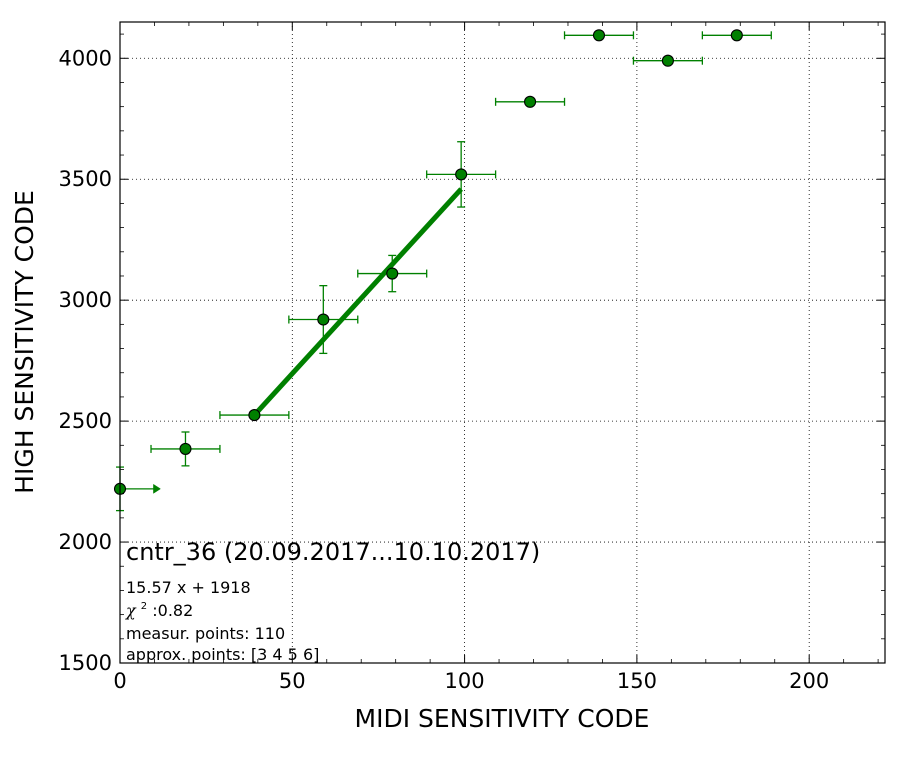  What do you see at coordinates (502, 718) in the screenshot?
I see `x-axis-label: MIDI SENSITIVITY CODE` at bounding box center [502, 718].